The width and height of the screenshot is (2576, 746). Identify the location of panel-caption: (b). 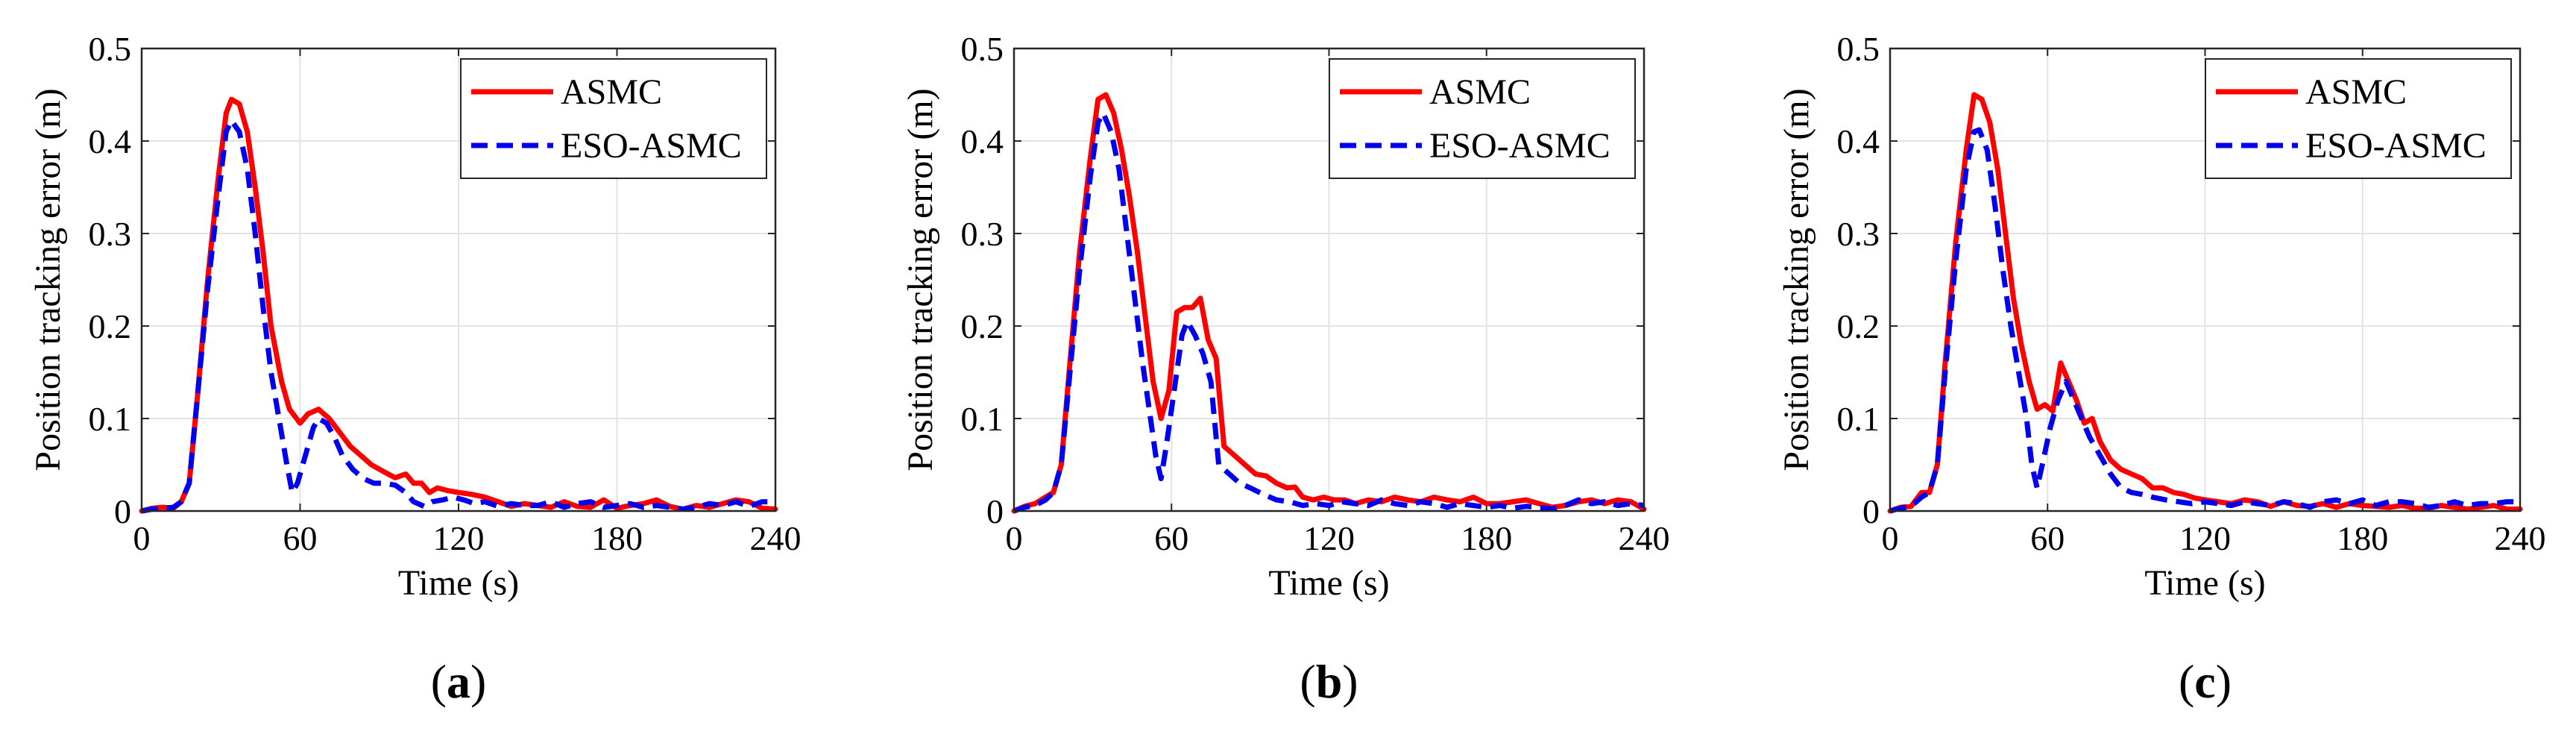
(1329, 681).